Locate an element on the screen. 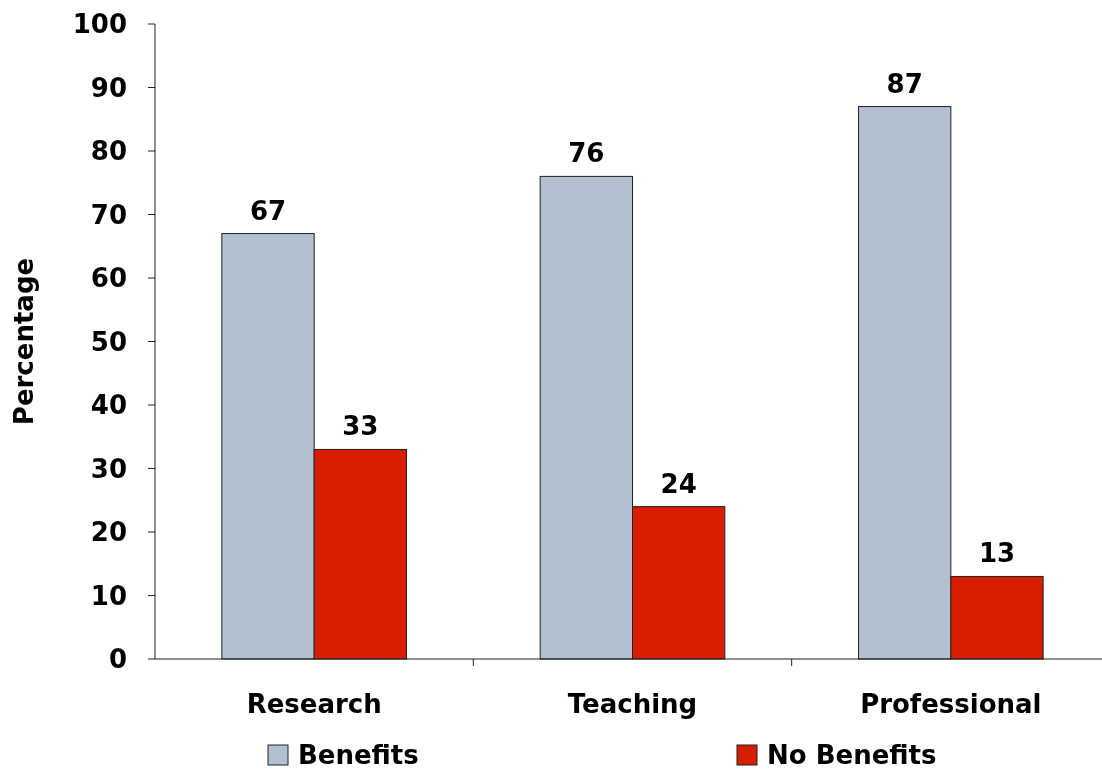 Image resolution: width=1102 pixels, height=770 pixels. data-label: 24 is located at coordinates (678, 483).